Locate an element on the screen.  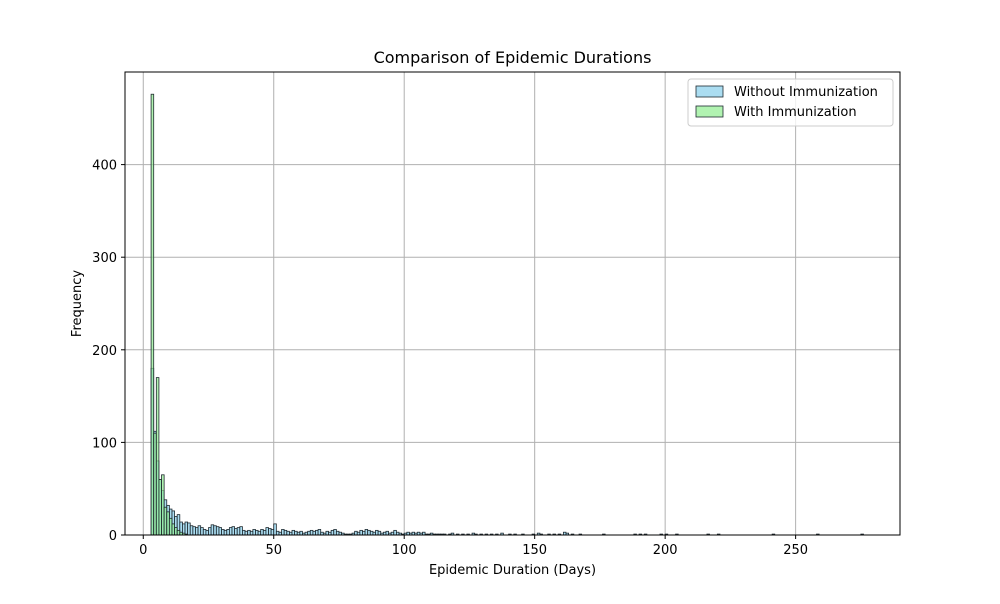
x-tick-label: 150 is located at coordinates (534, 550).